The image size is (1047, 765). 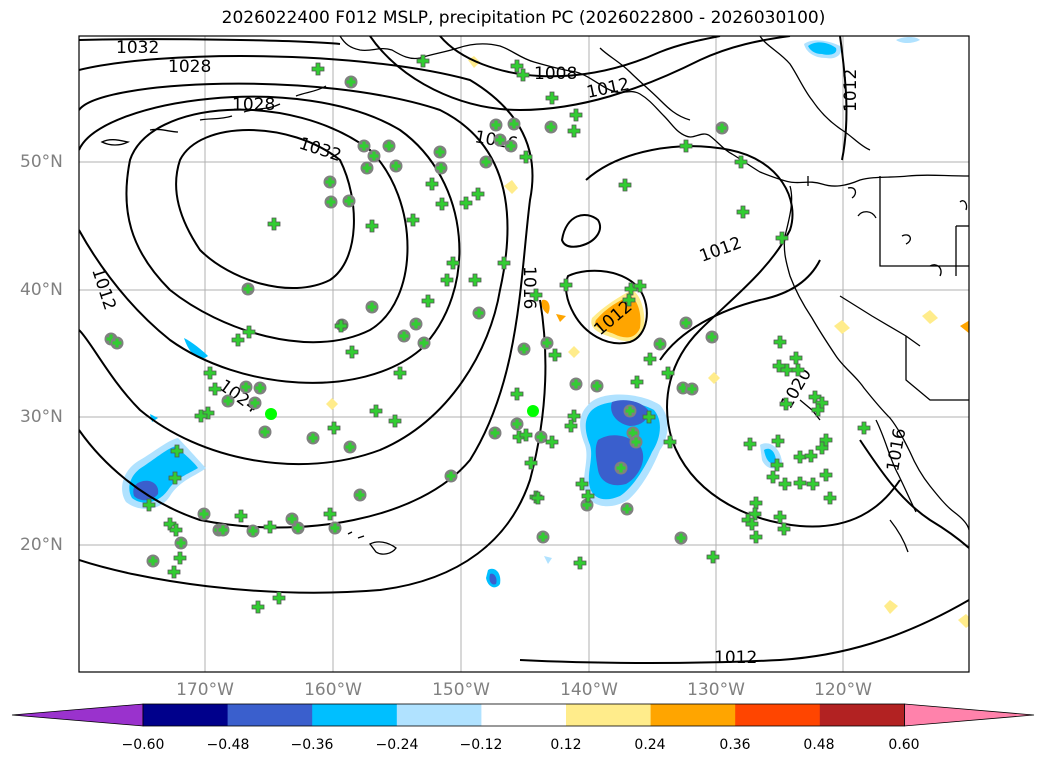 What do you see at coordinates (650, 745) in the screenshot?
I see `colorbar-tick: 0.24` at bounding box center [650, 745].